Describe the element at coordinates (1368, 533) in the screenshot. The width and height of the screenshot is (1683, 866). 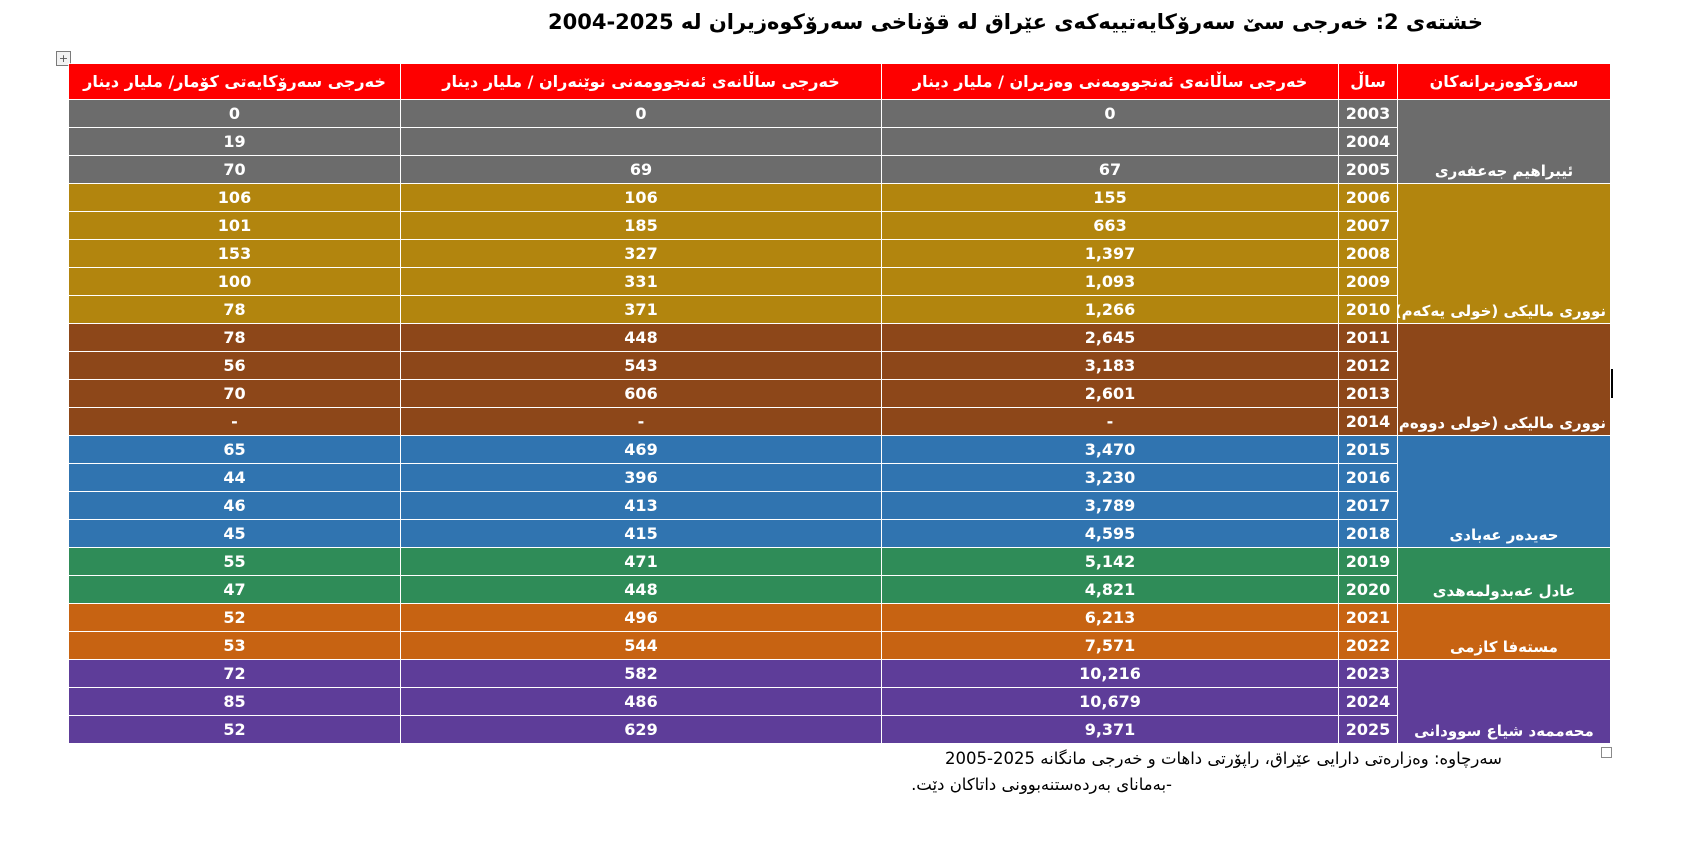
I see `year-cell: 2018` at that location.